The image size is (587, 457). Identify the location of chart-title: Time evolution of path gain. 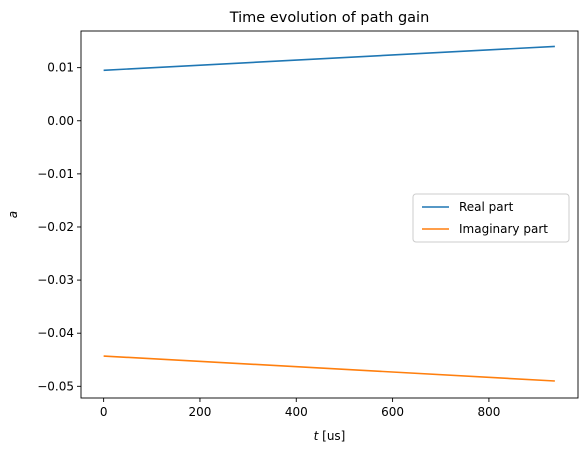
(329, 18).